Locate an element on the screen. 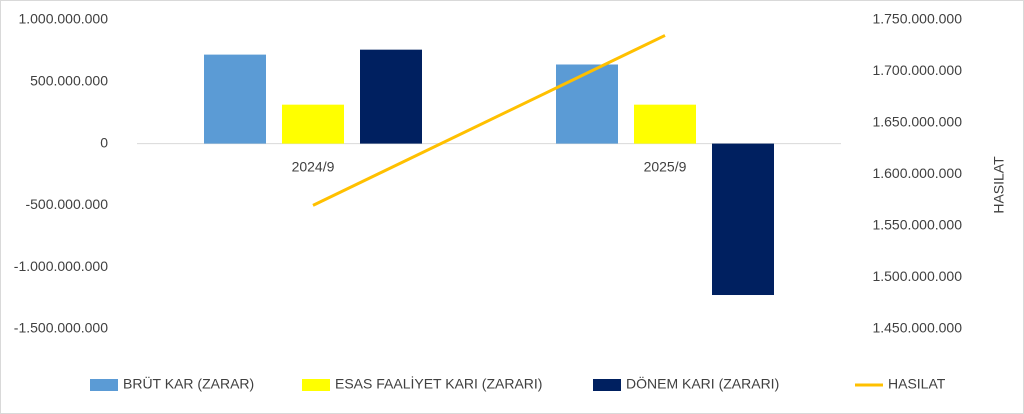 The width and height of the screenshot is (1024, 414). x-tick-label: 2025/9 is located at coordinates (665, 166).